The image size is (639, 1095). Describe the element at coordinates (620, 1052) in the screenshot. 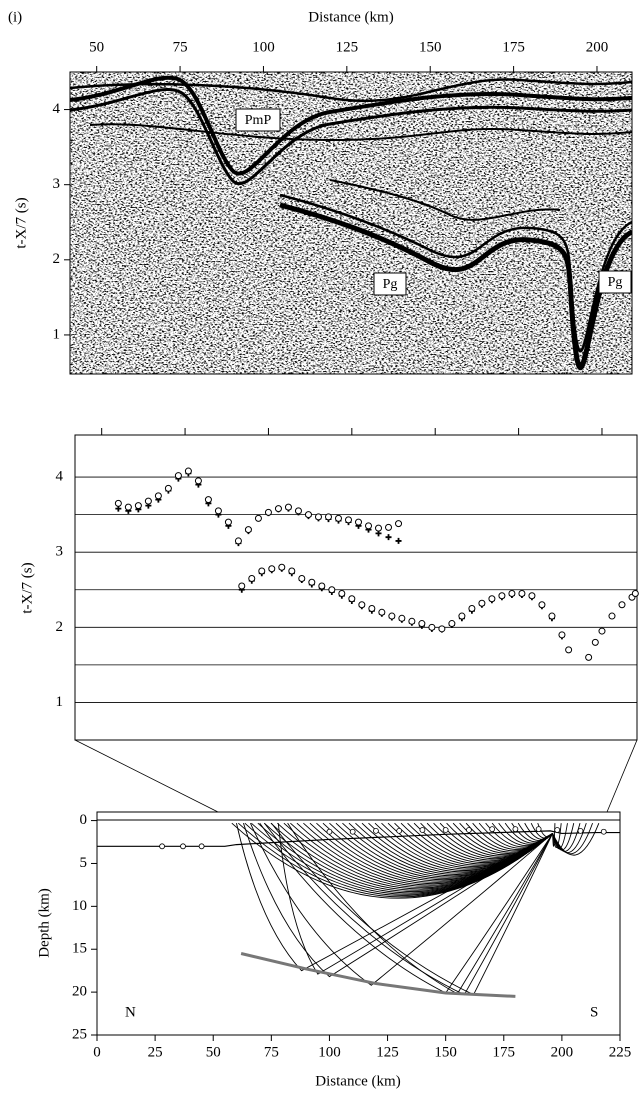

I see `x-tick-label: 225` at that location.